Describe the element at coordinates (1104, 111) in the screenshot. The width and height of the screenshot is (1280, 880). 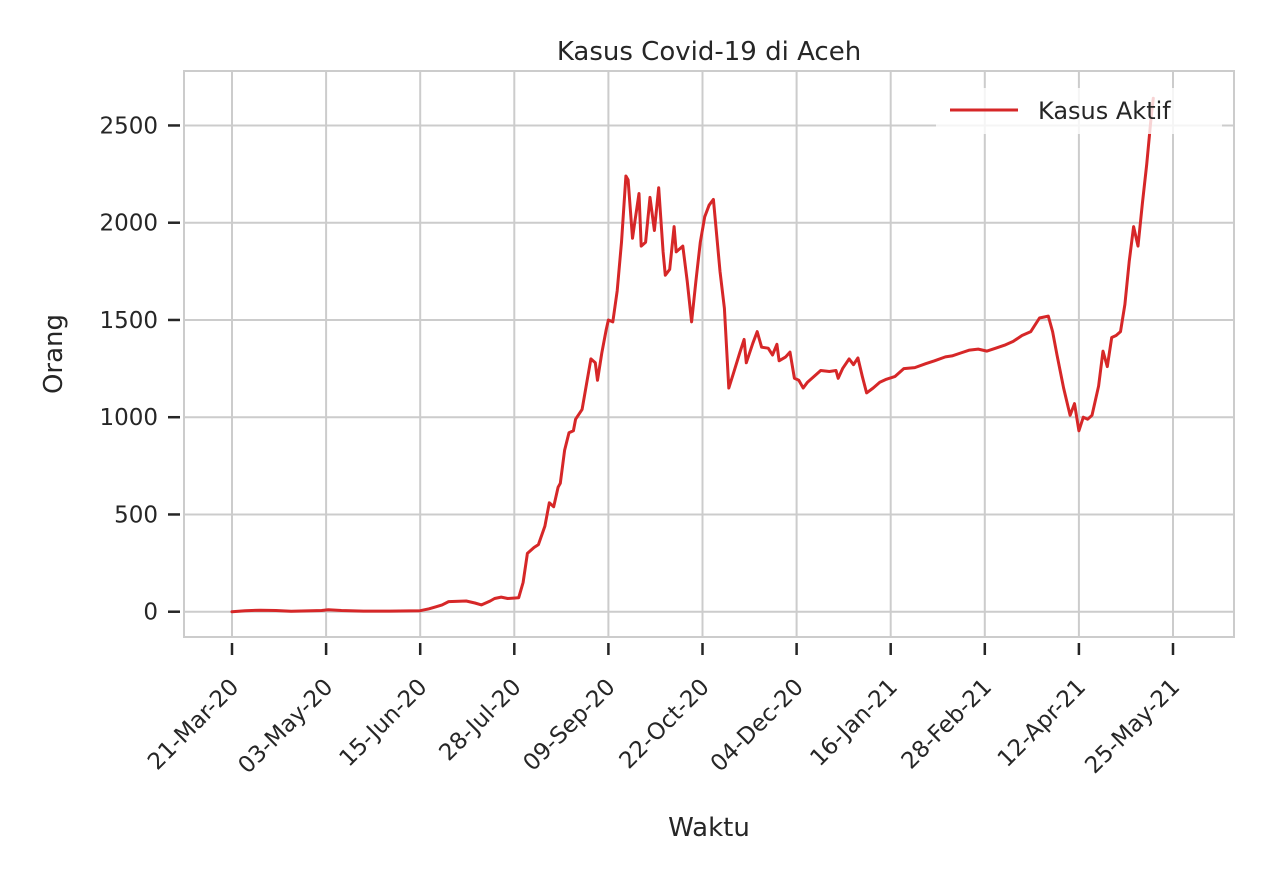
I see `legend-label-kasus-aktif: Kasus Aktif` at that location.